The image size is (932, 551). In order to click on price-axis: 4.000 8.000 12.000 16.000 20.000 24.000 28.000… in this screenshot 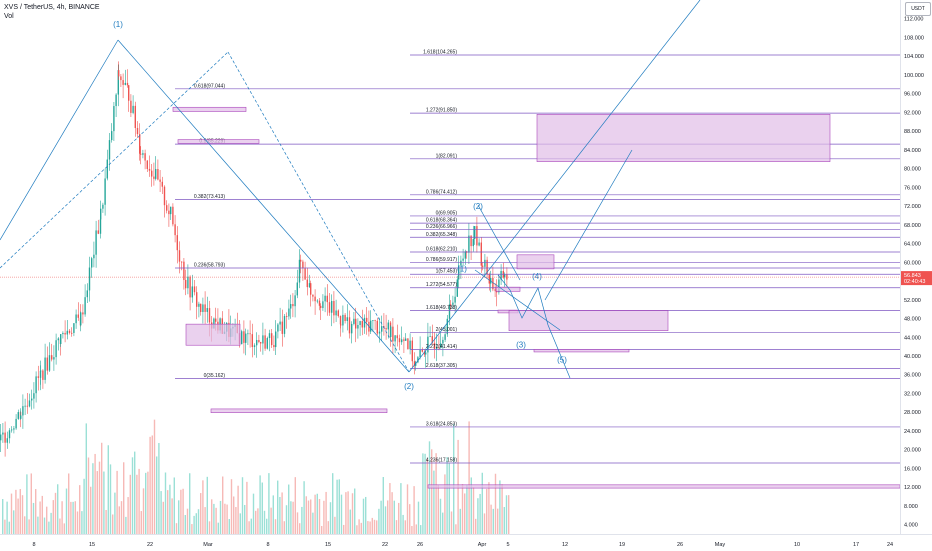, I will do `click(916, 267)`.